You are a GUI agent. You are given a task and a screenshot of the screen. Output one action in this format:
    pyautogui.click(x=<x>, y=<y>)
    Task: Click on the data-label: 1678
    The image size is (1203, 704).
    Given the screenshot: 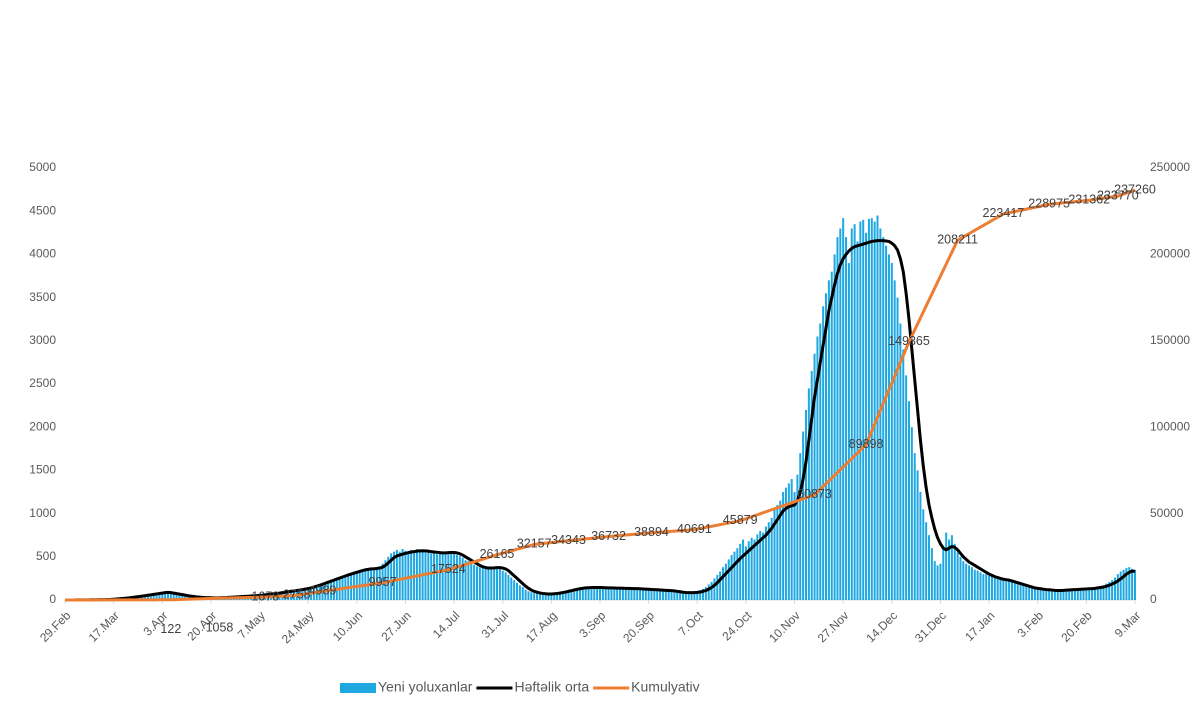 What is the action you would take?
    pyautogui.click(x=265, y=596)
    